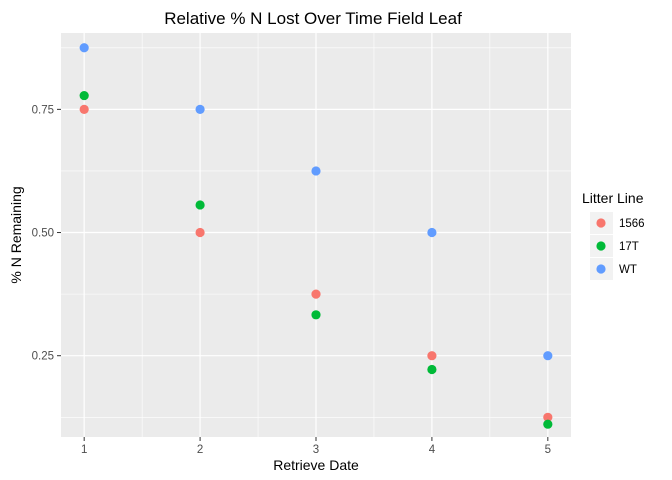 The width and height of the screenshot is (672, 480). Describe the element at coordinates (632, 224) in the screenshot. I see `legend-label-1566: 1566` at that location.